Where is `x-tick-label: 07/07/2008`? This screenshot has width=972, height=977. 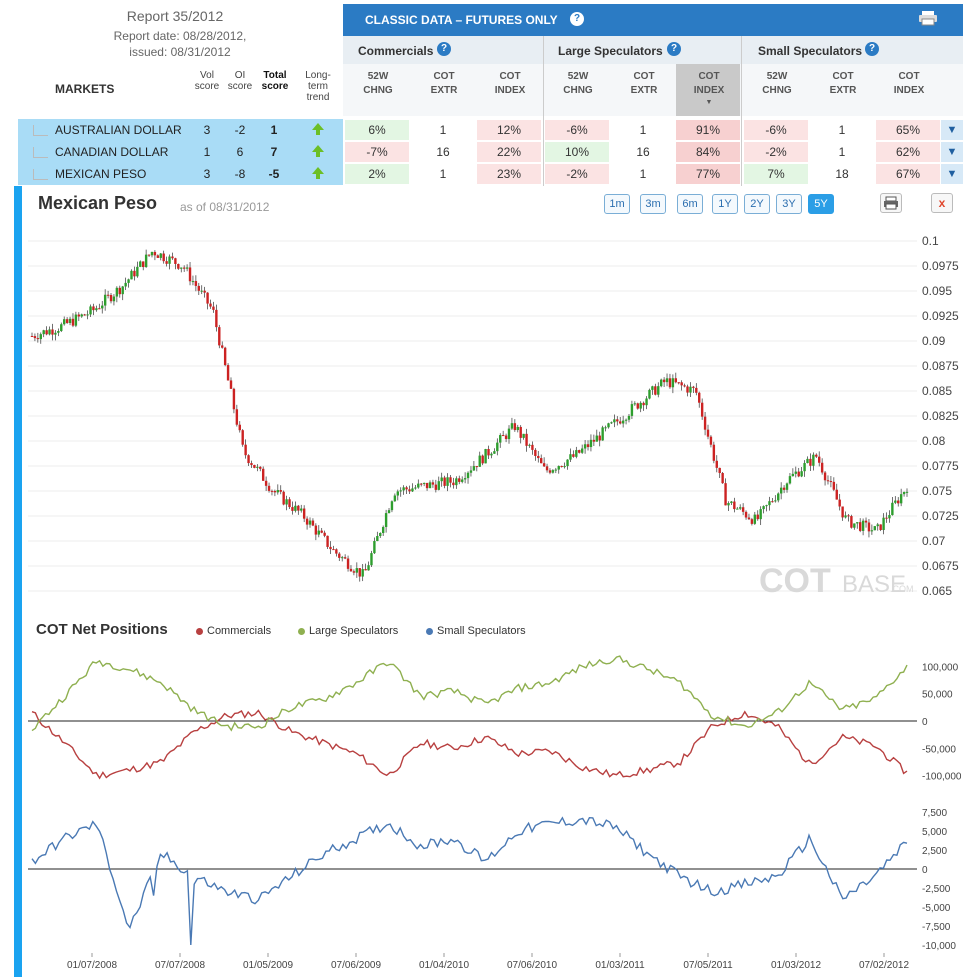
x-tick-label: 07/07/2008 is located at coordinates (180, 965).